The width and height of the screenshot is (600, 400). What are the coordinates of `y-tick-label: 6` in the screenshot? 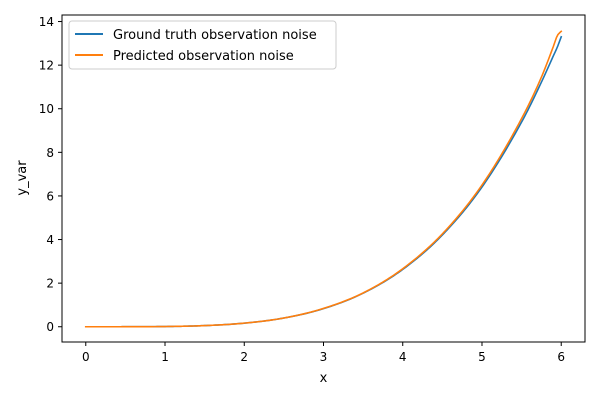 It's located at (50, 196).